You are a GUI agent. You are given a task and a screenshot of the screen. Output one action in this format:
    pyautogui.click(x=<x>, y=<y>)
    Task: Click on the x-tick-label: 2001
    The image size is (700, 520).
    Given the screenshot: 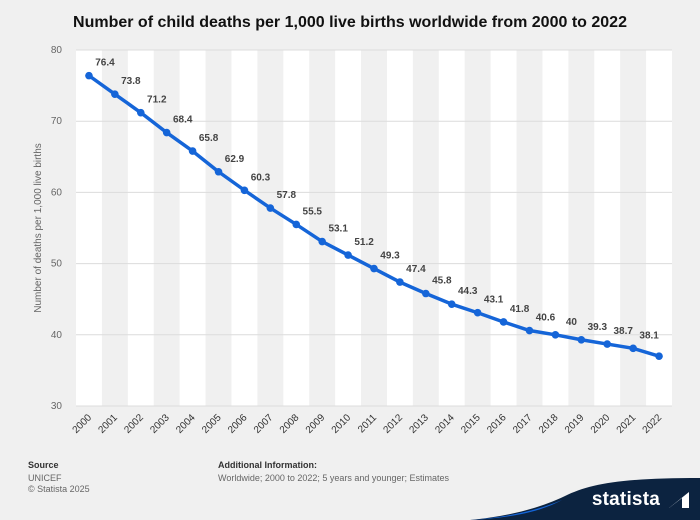 What is the action you would take?
    pyautogui.click(x=108, y=424)
    